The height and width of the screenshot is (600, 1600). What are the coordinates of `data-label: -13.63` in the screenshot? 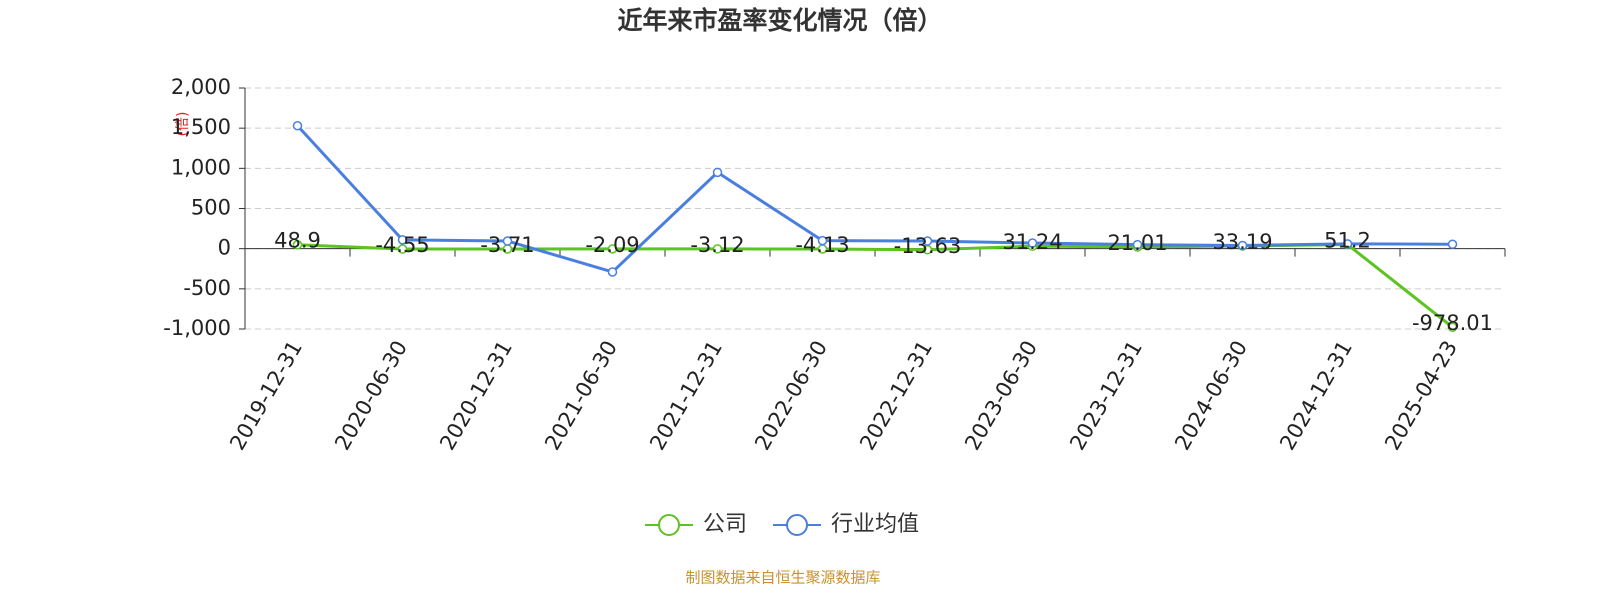 It's located at (928, 246).